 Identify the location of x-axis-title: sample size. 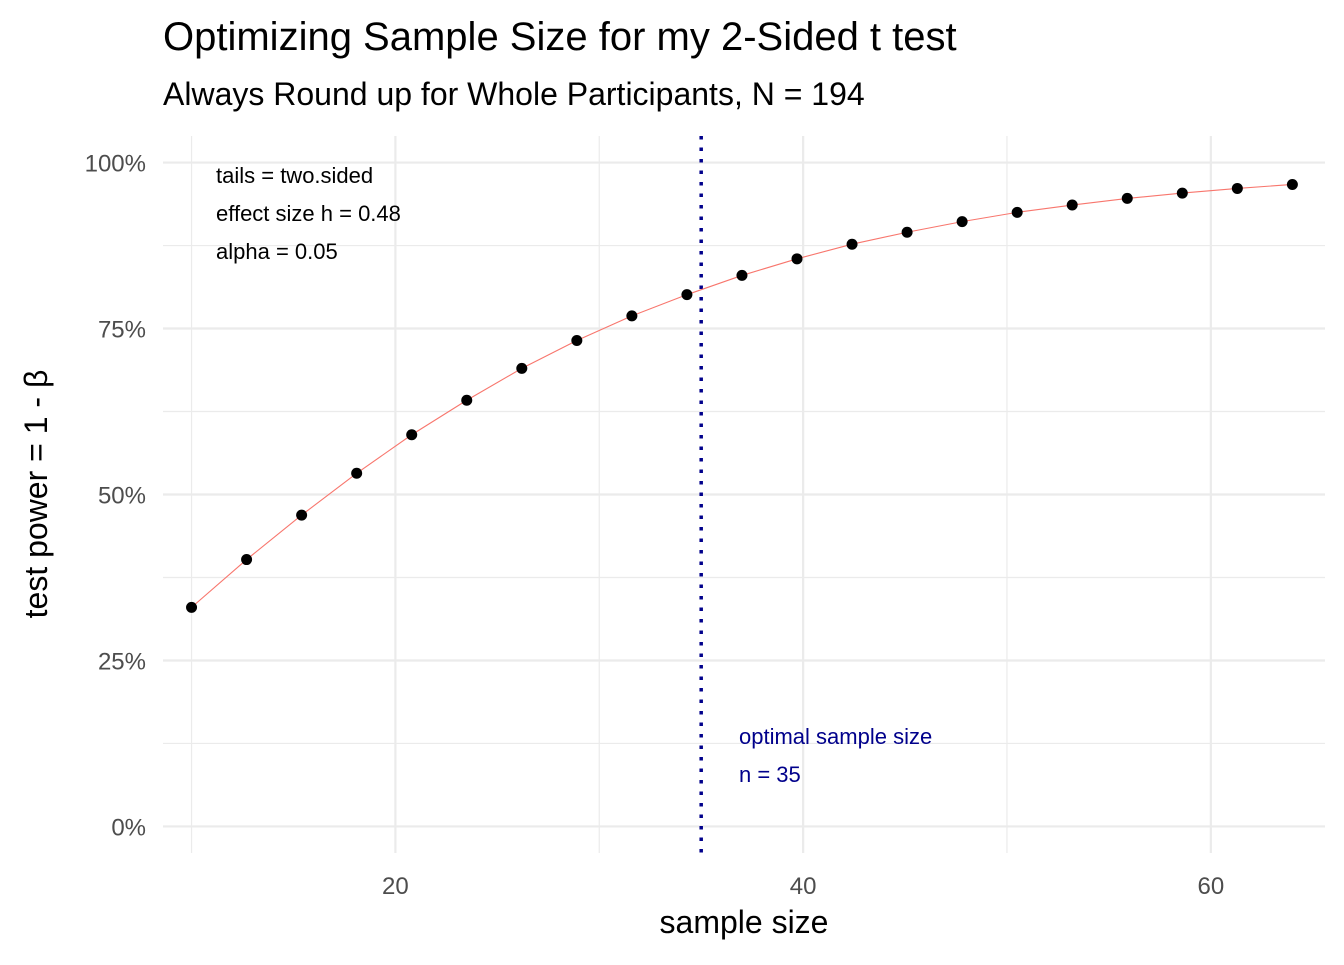
(744, 922).